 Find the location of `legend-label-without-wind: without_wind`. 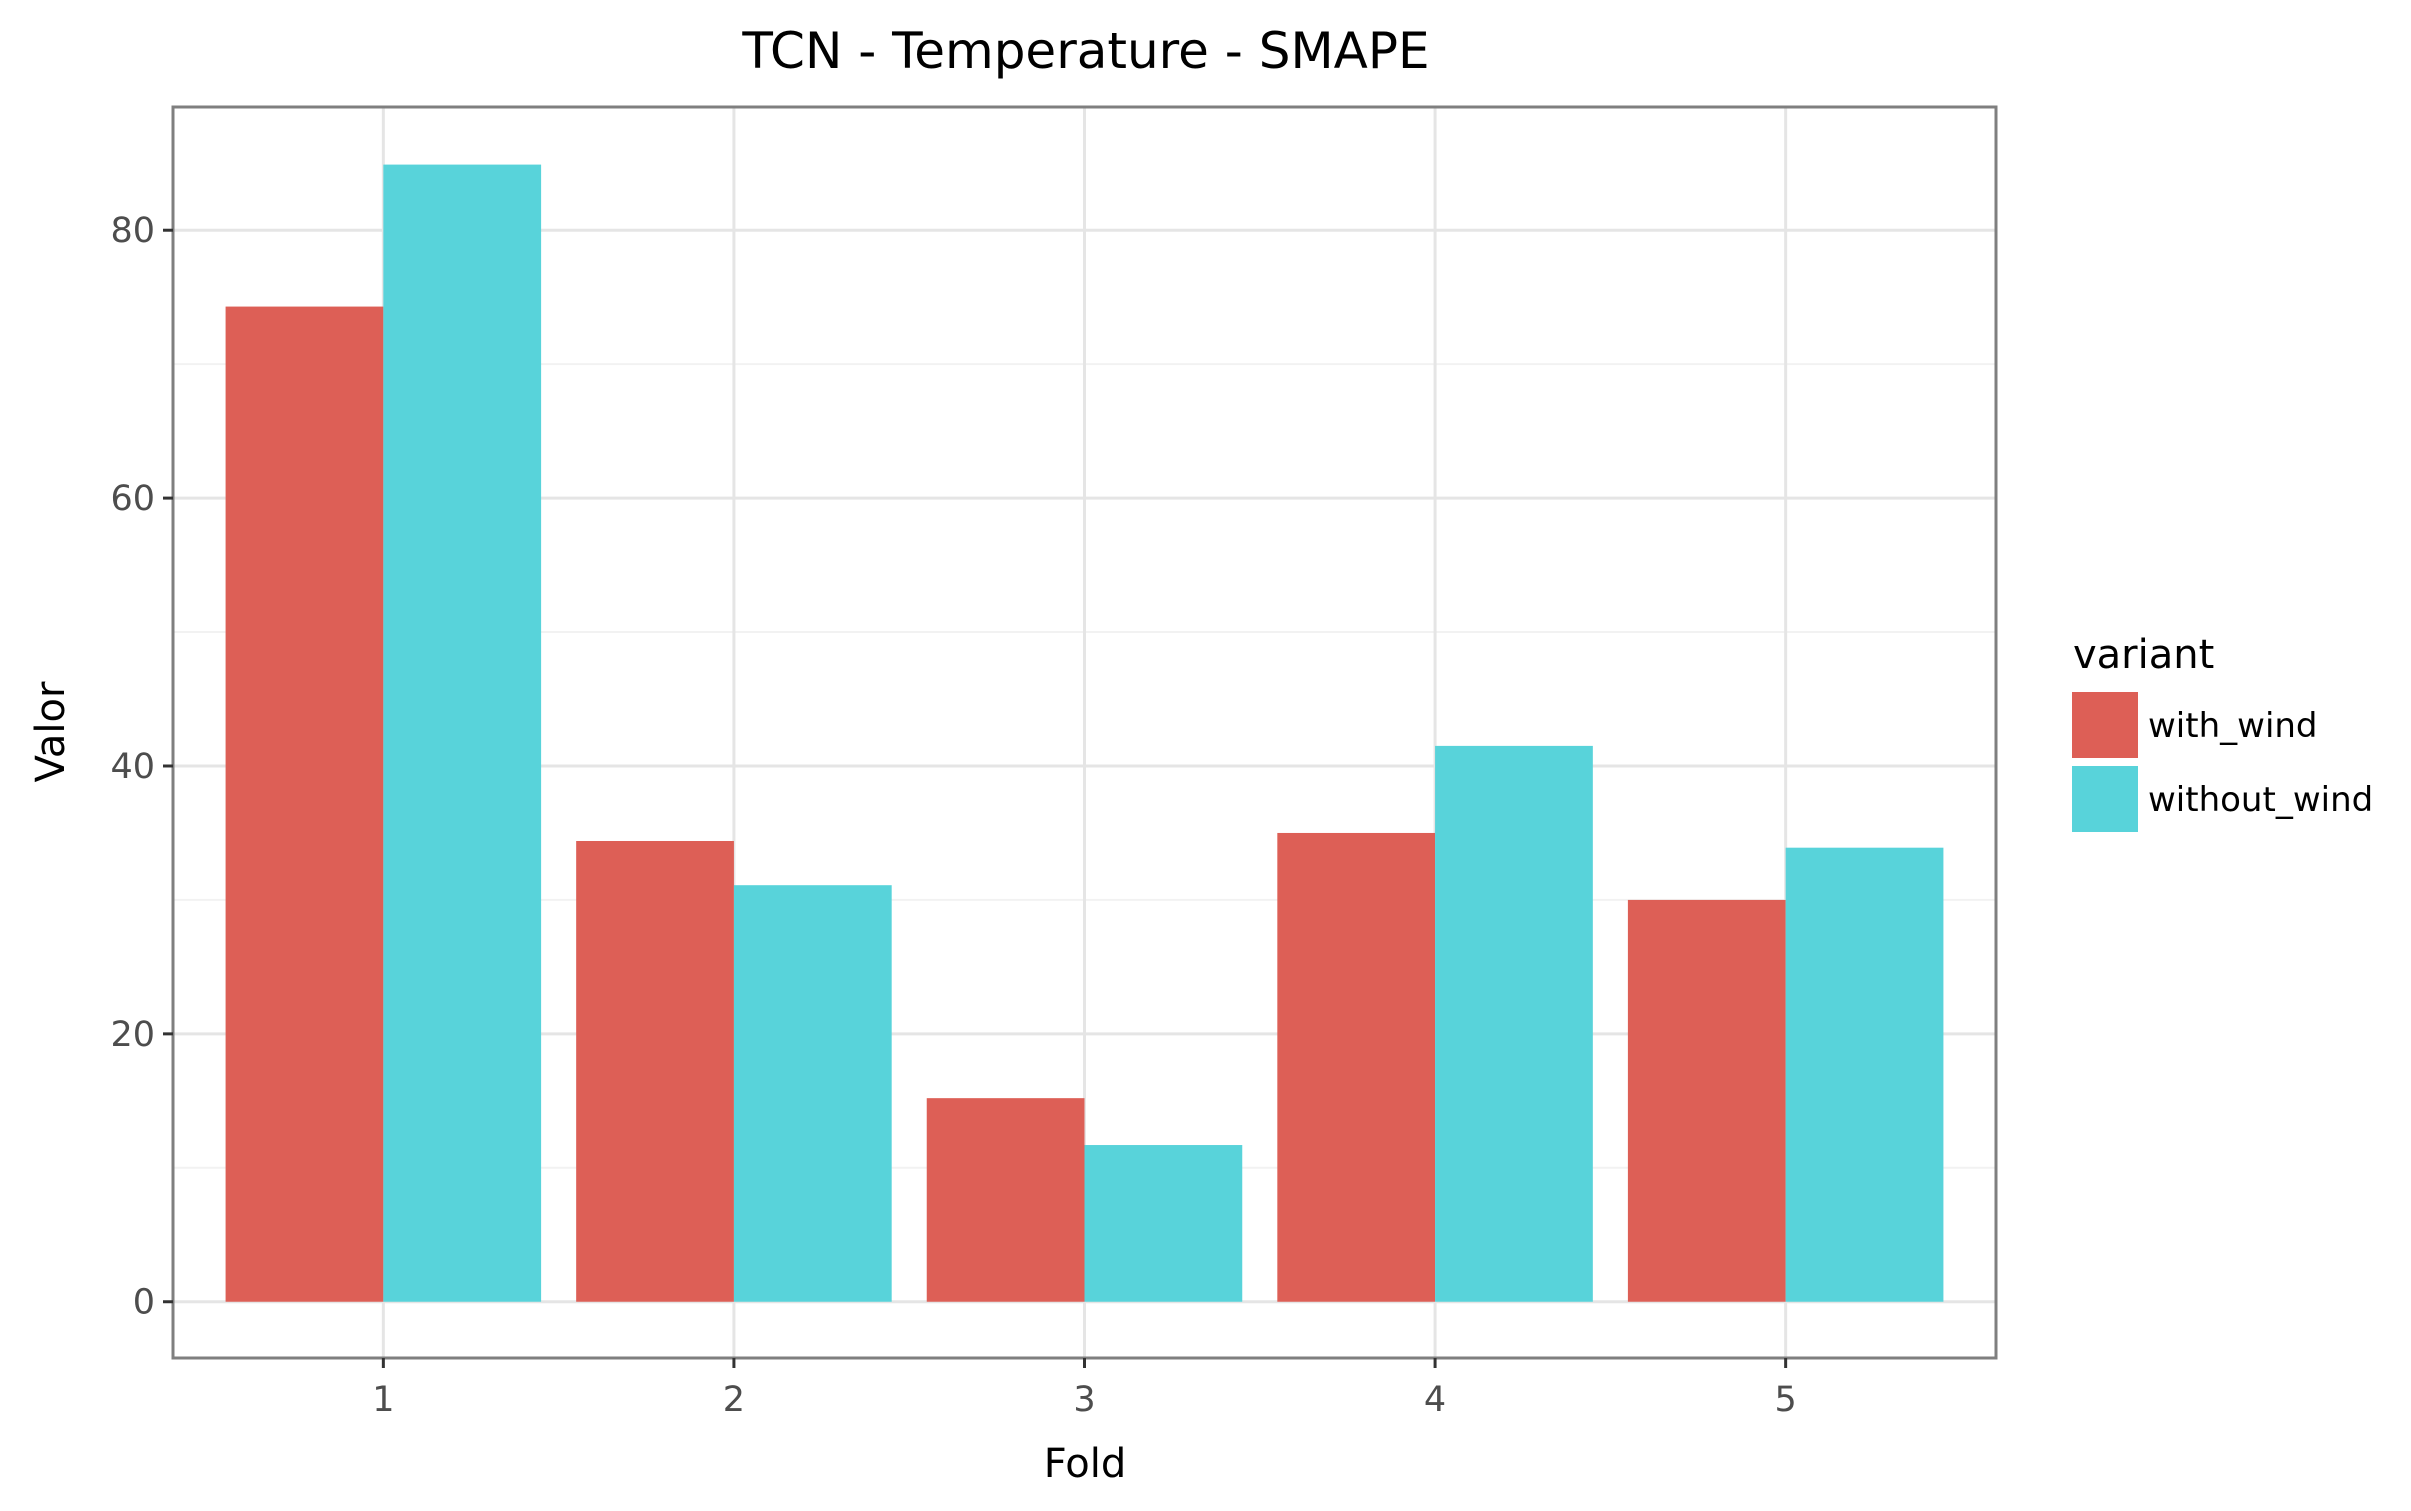

legend-label-without-wind: without_wind is located at coordinates (2260, 800).